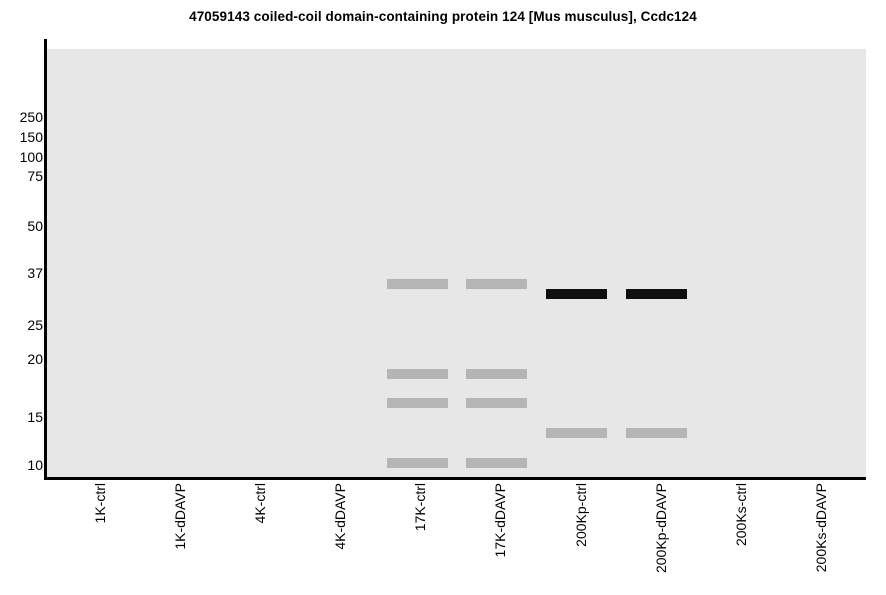 This screenshot has height=595, width=886. Describe the element at coordinates (35, 325) in the screenshot. I see `y-tick-label: 25` at that location.